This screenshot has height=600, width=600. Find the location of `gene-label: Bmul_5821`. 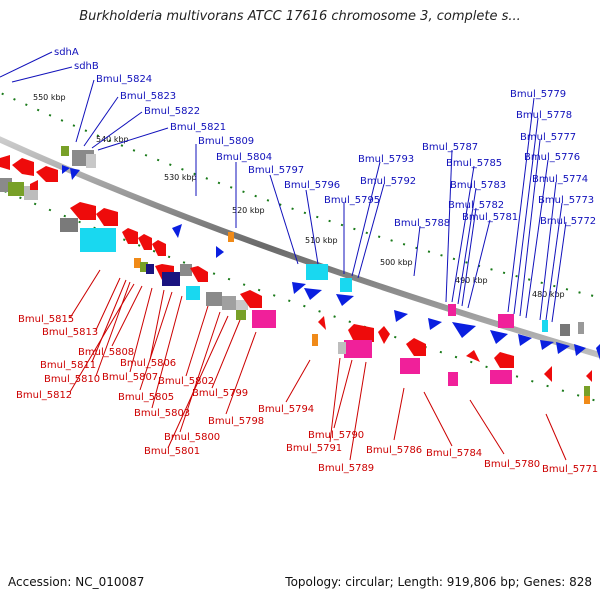

gene-label: Bmul_5821 is located at coordinates (198, 127).